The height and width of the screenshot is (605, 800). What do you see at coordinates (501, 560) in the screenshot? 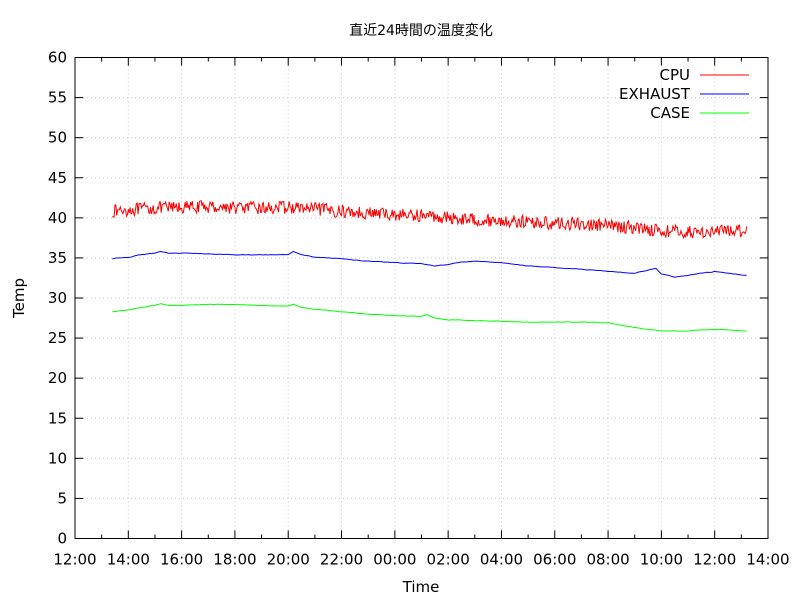
I see `x-tick-label: 04:00` at bounding box center [501, 560].